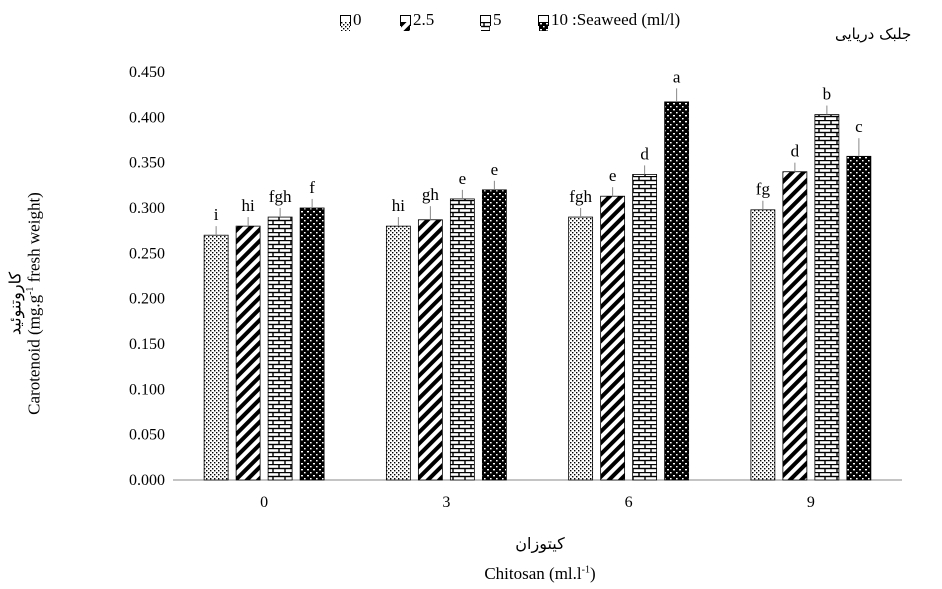 The height and width of the screenshot is (589, 942). I want to click on legend-label-5: 5, so click(497, 19).